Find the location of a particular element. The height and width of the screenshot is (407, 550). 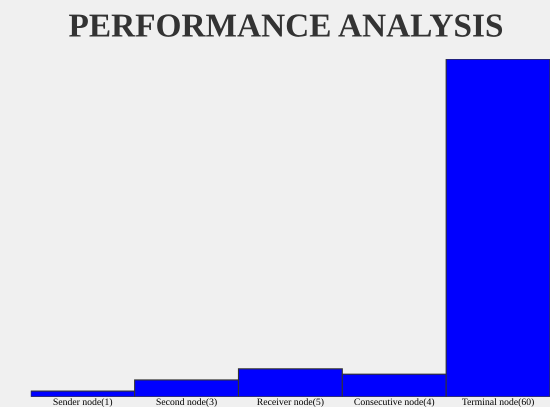

x-tick-label: Sender node(1) is located at coordinates (83, 402).